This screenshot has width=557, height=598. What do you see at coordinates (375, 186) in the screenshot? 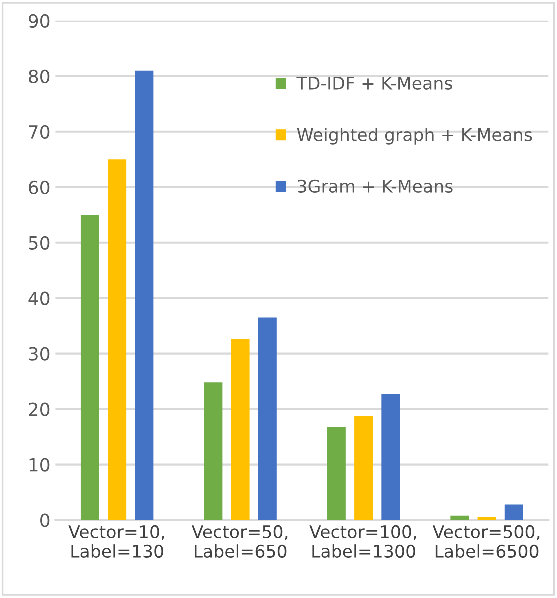
I see `legend-label: 3Gram + K-Means` at bounding box center [375, 186].